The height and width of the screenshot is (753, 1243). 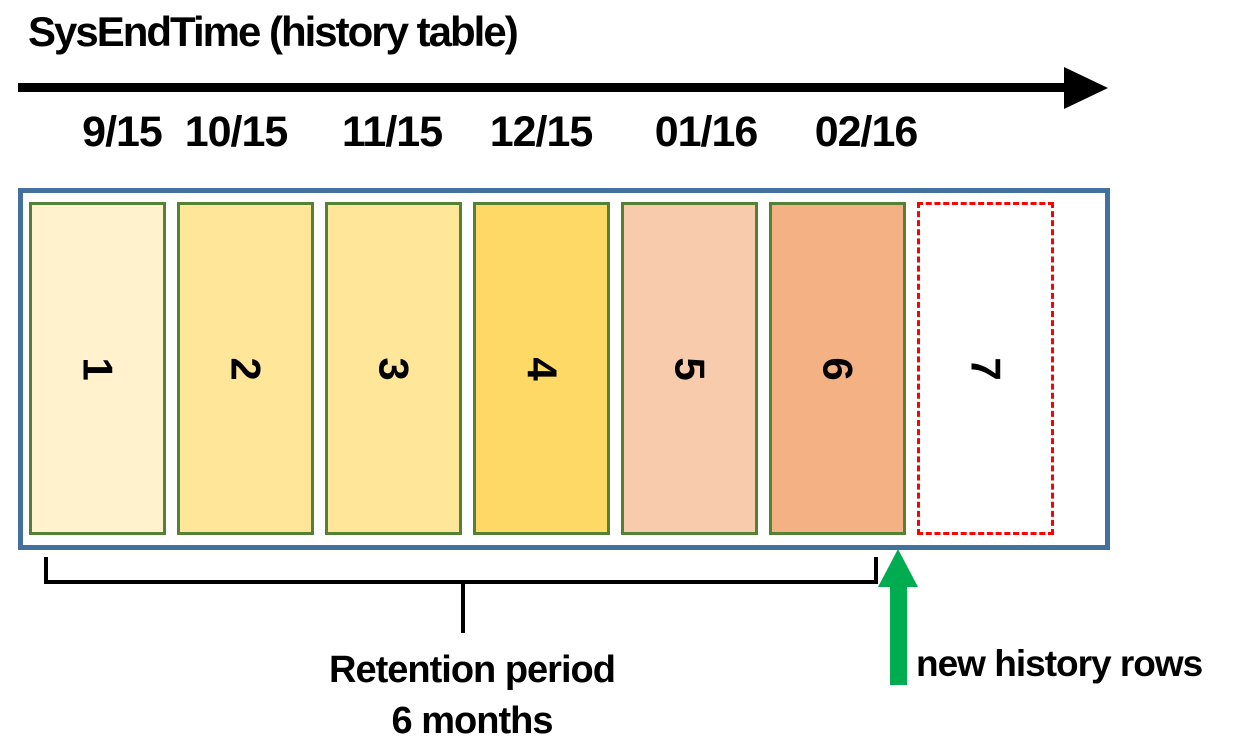 I want to click on partition-number: 2, so click(x=246, y=368).